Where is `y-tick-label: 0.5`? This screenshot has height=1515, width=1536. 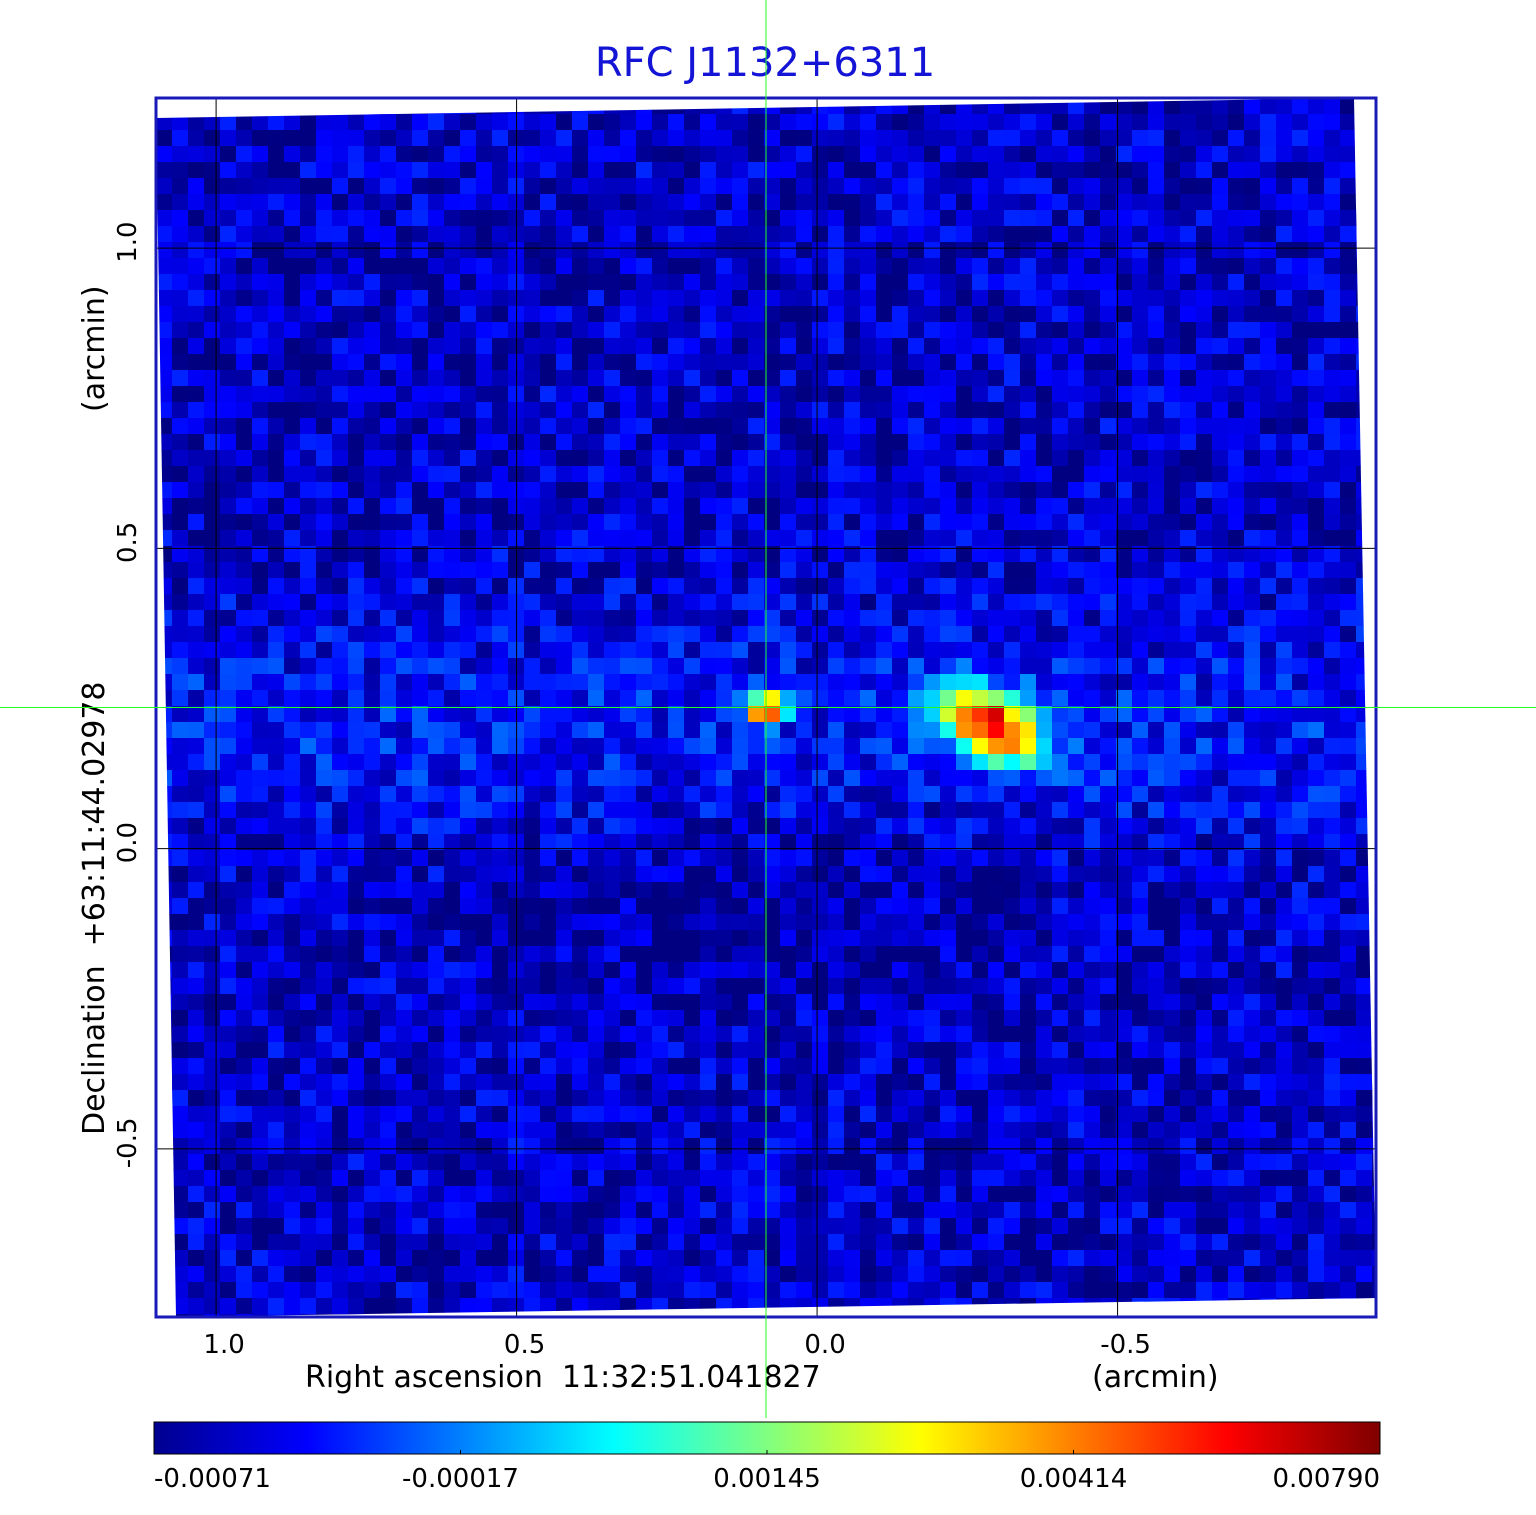
y-tick-label: 0.5 is located at coordinates (128, 542).